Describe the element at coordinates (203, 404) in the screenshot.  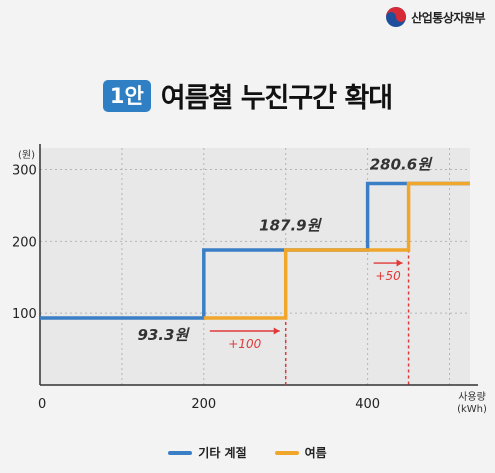
I see `x-tick-label: 200` at that location.